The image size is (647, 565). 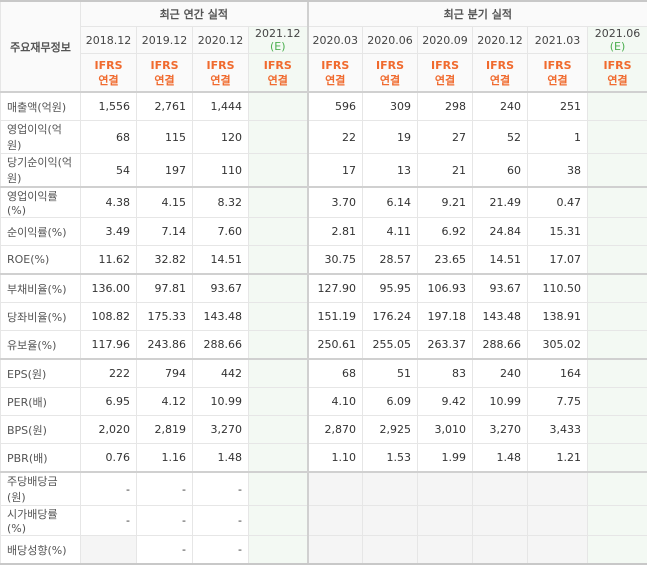 I want to click on row-label: 당좌비율(%), so click(x=41, y=317).